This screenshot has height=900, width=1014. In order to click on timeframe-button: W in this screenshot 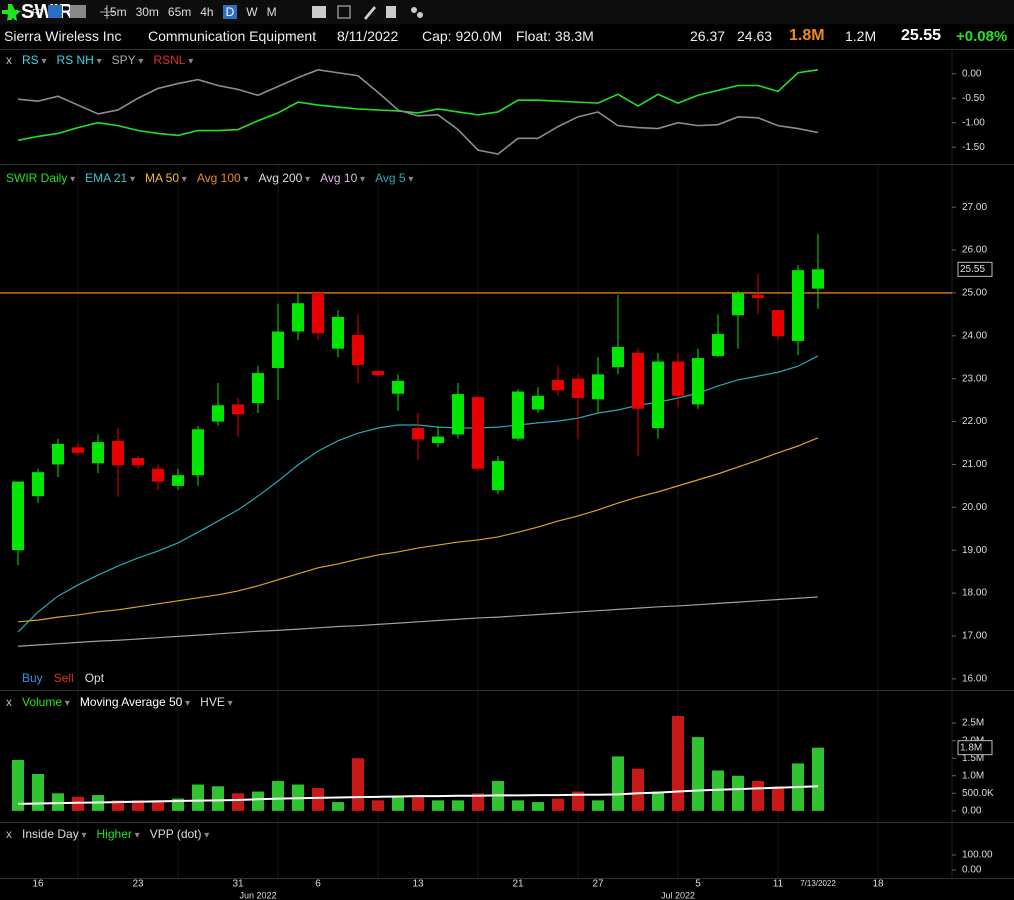, I will do `click(252, 12)`.